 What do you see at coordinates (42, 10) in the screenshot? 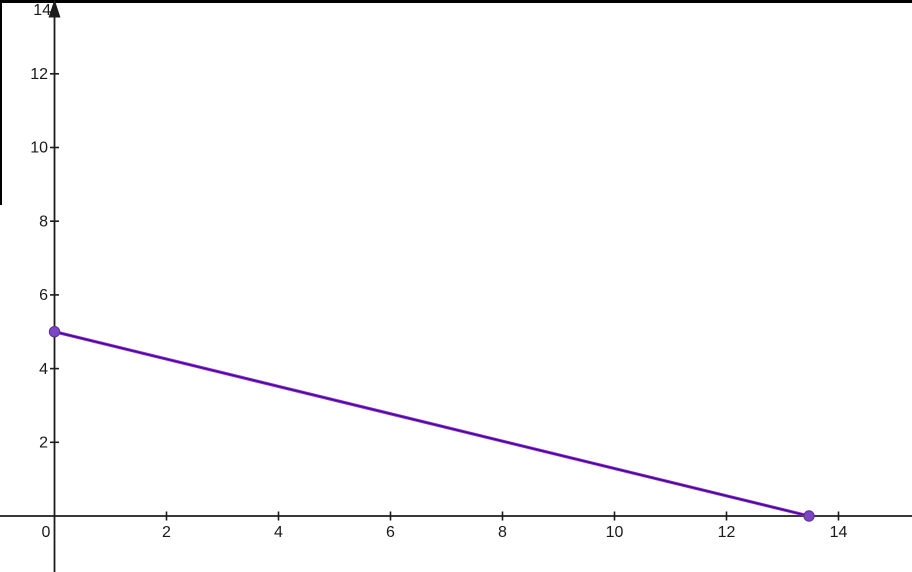
I see `y-tick-label: 14` at bounding box center [42, 10].